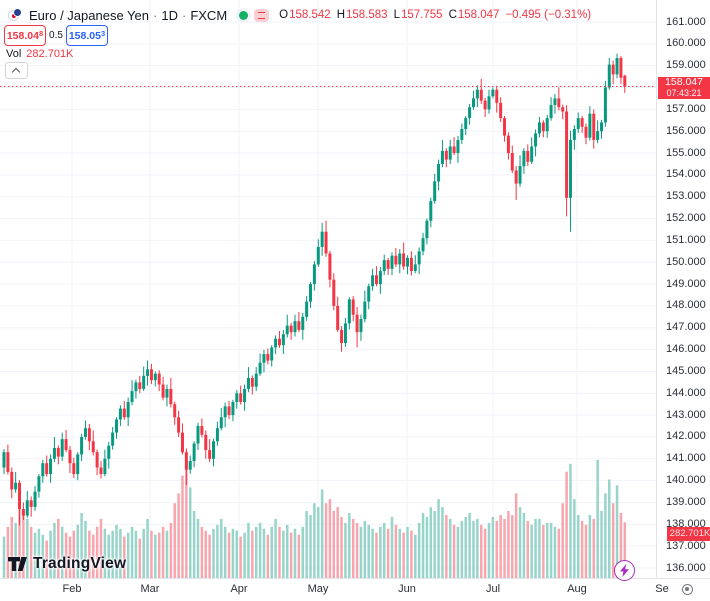  Describe the element at coordinates (493, 589) in the screenshot. I see `time-tick-label: Jul` at that location.